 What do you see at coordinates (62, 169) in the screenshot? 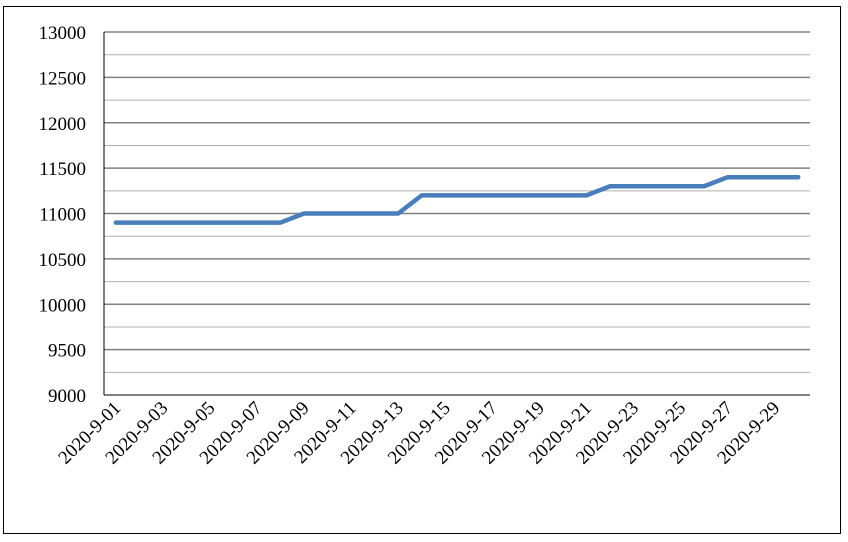
I see `y-tick-label: 11500` at bounding box center [62, 169].